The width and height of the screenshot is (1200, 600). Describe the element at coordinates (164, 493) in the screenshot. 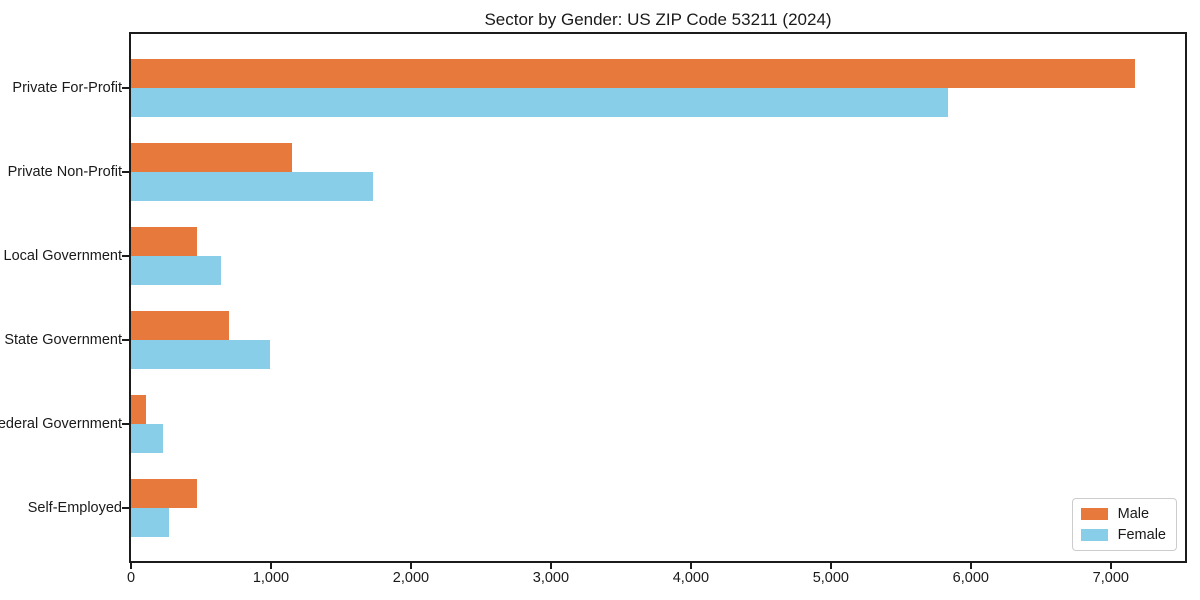

I see `bar-male-self-employed` at that location.